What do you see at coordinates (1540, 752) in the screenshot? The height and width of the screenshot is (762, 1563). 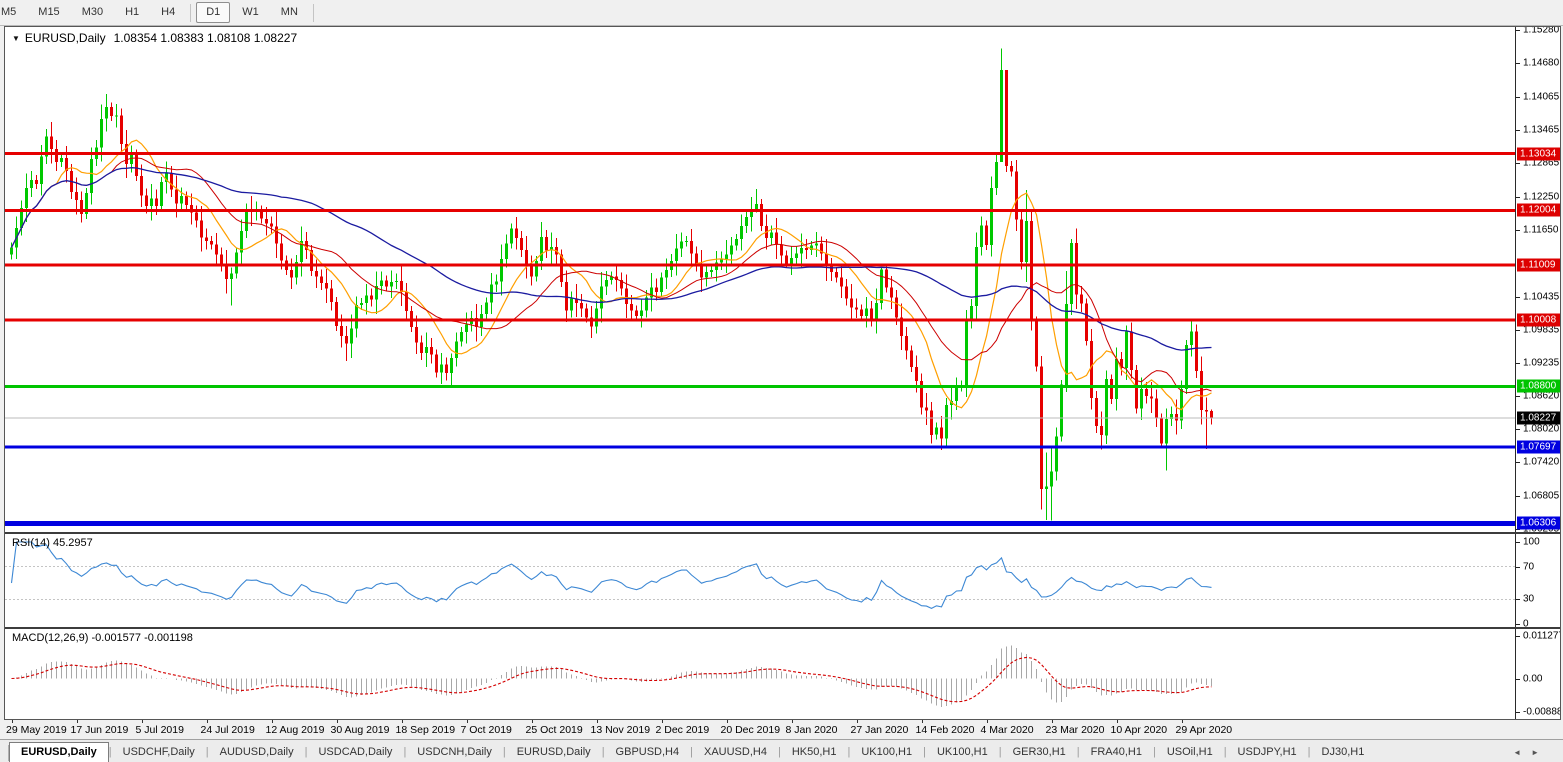 I see `tabs-scroll-right-icon: ►` at bounding box center [1540, 752].